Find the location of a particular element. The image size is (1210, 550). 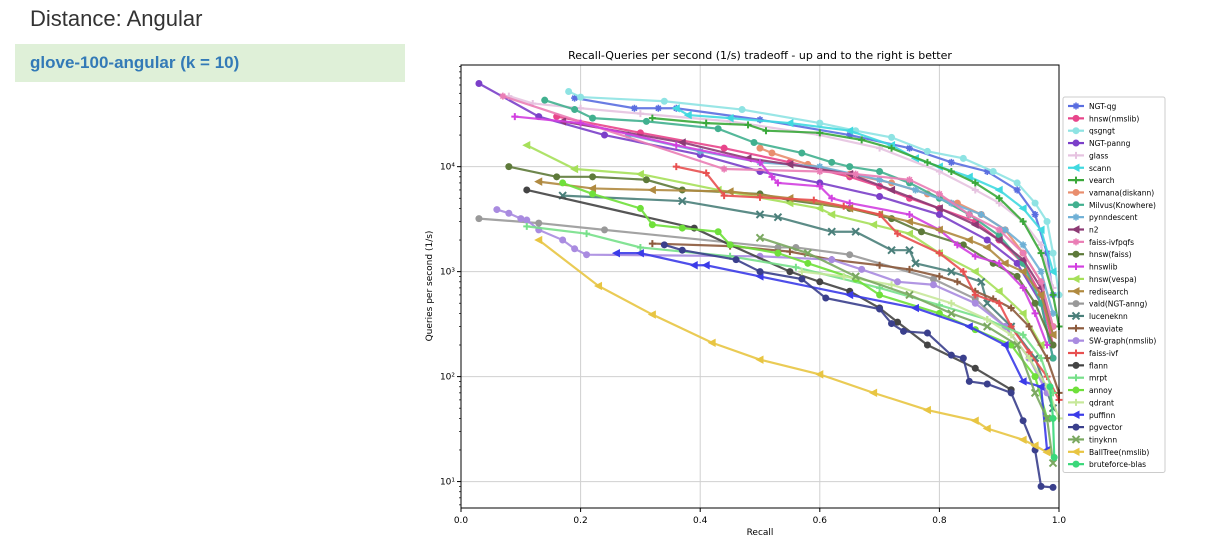

legend-label: mrpt is located at coordinates (1098, 378).